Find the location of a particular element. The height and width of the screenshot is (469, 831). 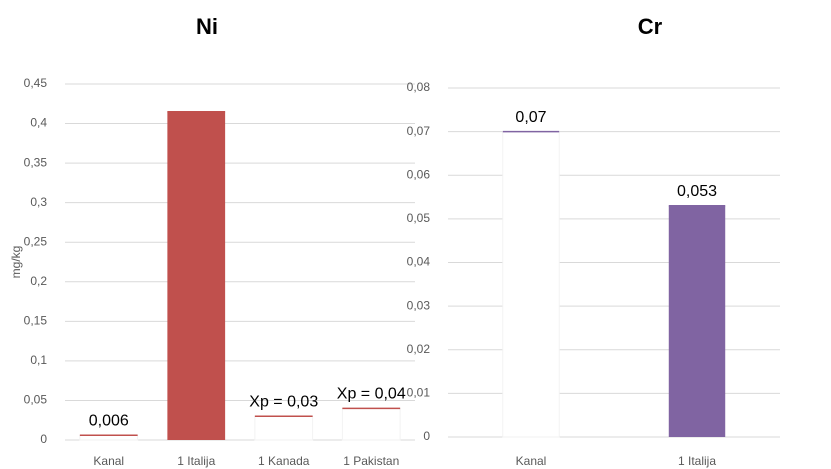

data-label: 0,053 is located at coordinates (697, 191).